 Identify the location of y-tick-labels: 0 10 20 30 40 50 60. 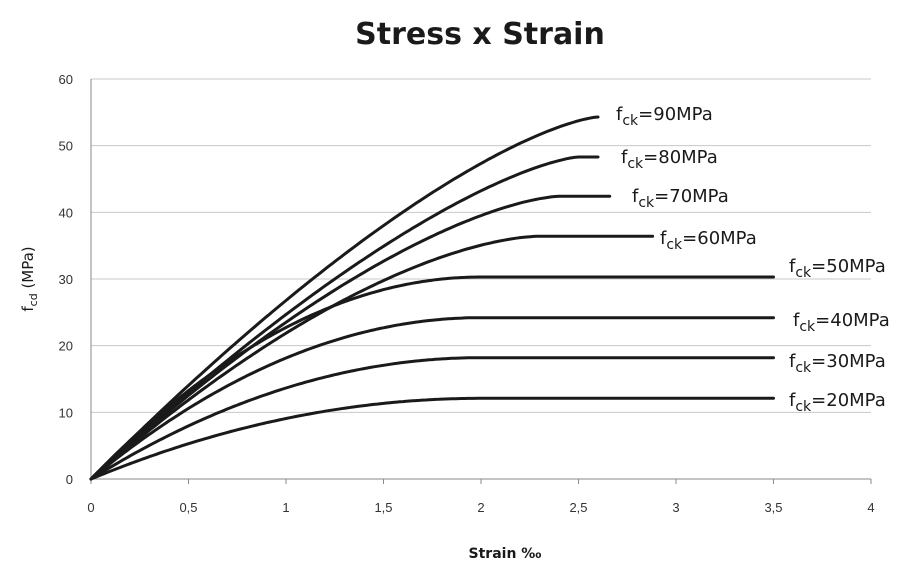
(66, 279).